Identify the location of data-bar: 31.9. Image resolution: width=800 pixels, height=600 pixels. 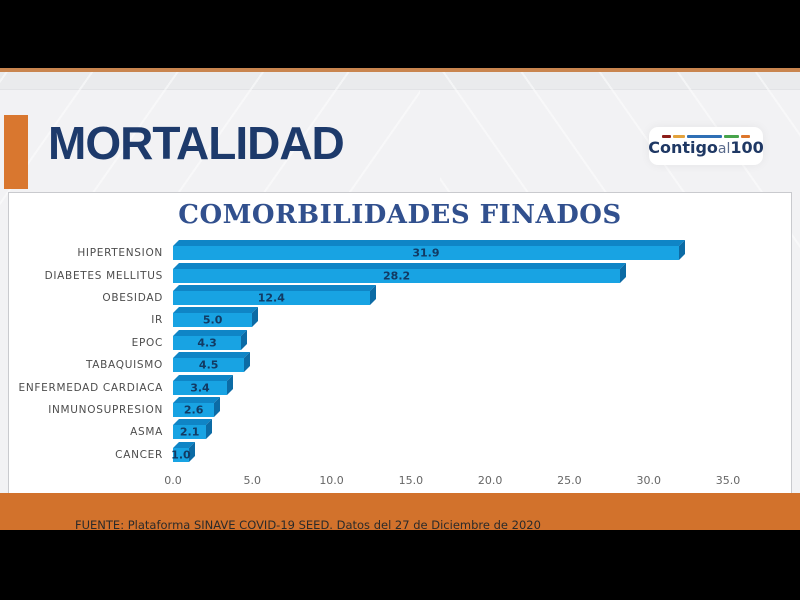
(426, 253).